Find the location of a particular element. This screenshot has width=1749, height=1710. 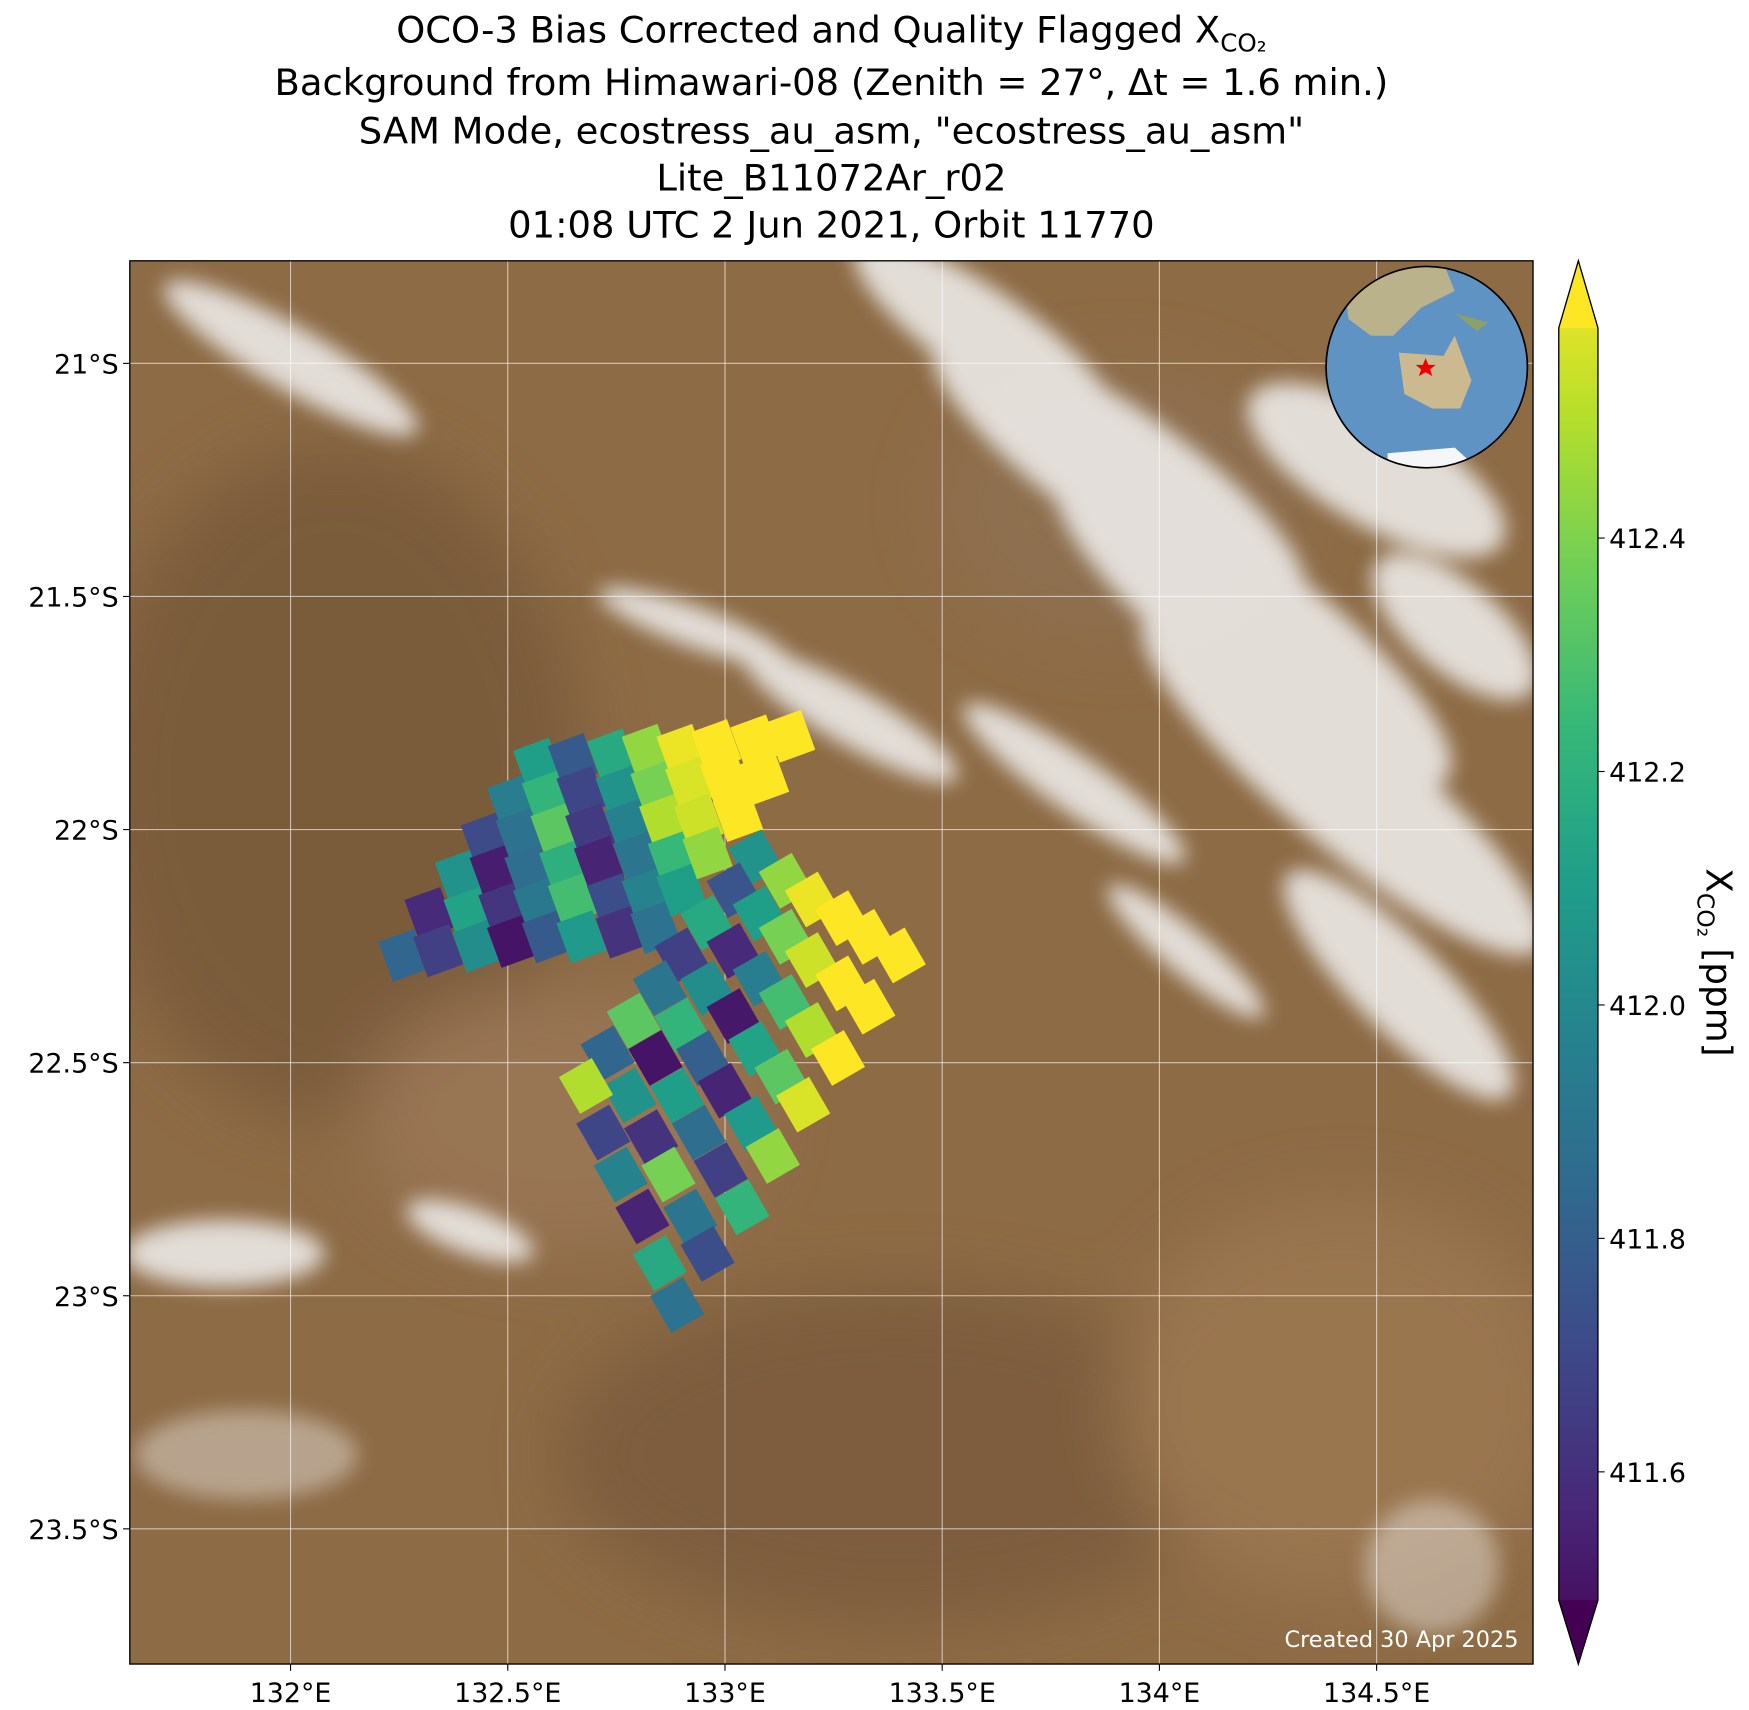

x-tick-label: 133.5°E is located at coordinates (942, 1693).